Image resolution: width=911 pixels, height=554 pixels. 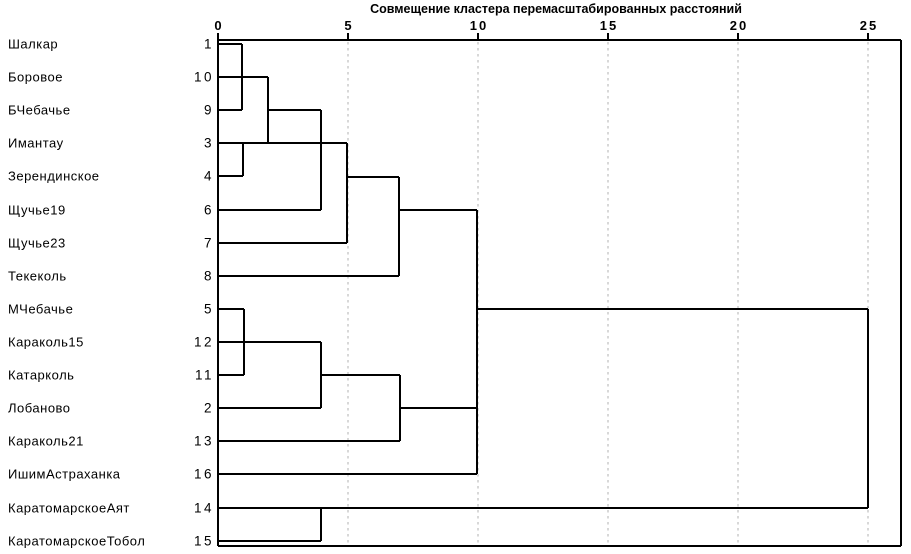 I want to click on leaf-label: Имантау, so click(x=36, y=143).